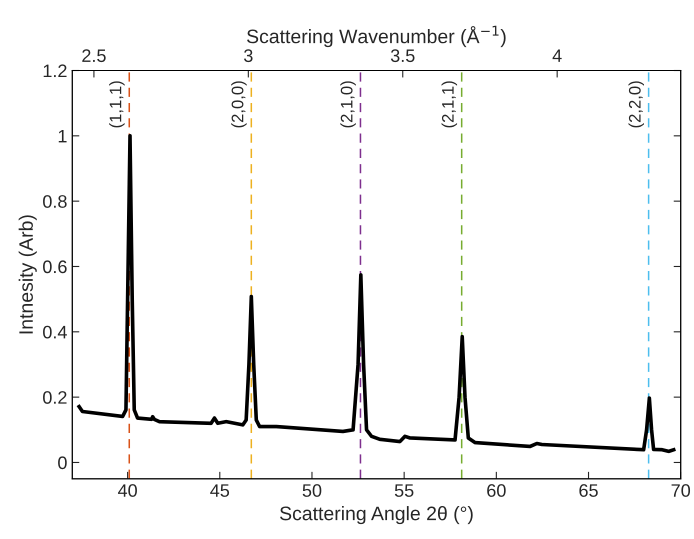 The height and width of the screenshot is (539, 694). I want to click on x-tick-label: 65, so click(588, 490).